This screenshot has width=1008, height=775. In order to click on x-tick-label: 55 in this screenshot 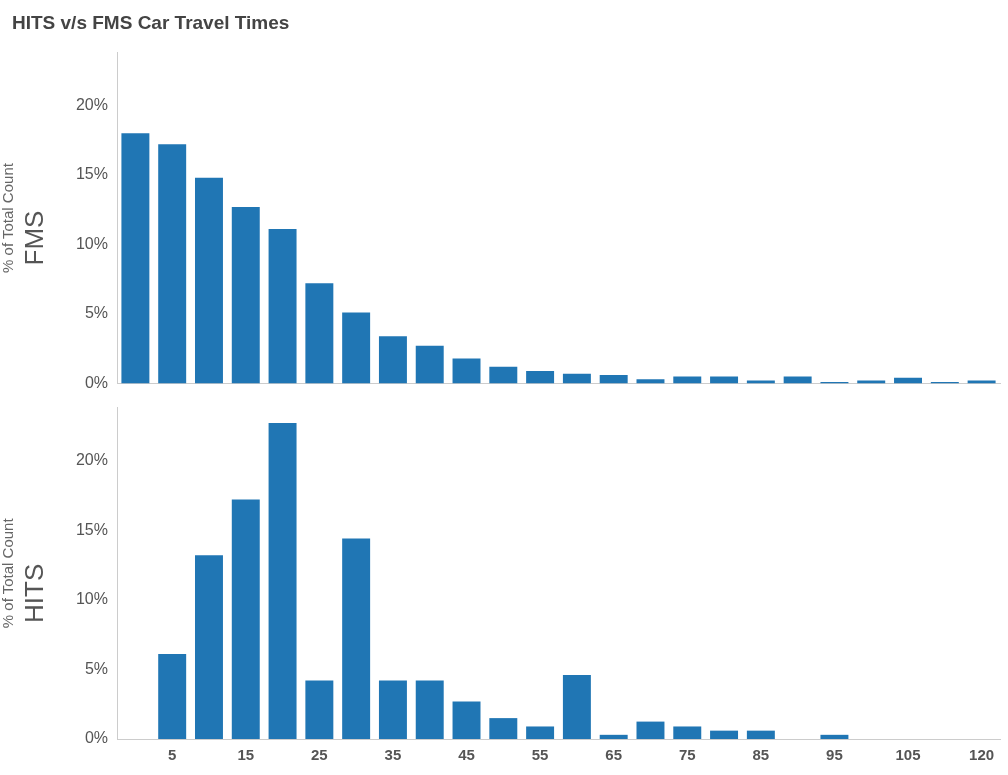, I will do `click(540, 755)`.